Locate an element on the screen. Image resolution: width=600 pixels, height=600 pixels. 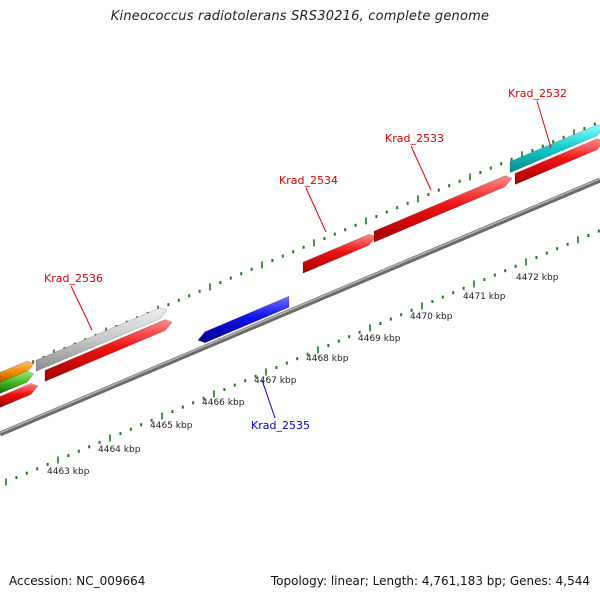
scale-label: 4465 kbp is located at coordinates (171, 426).